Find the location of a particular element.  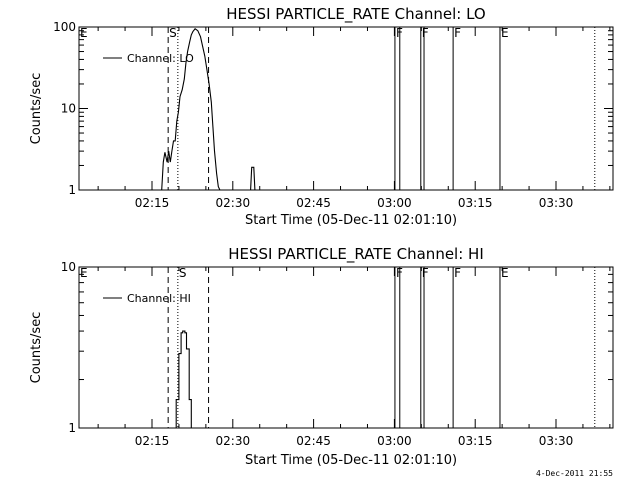

series-line-segment is located at coordinates (253, 178).